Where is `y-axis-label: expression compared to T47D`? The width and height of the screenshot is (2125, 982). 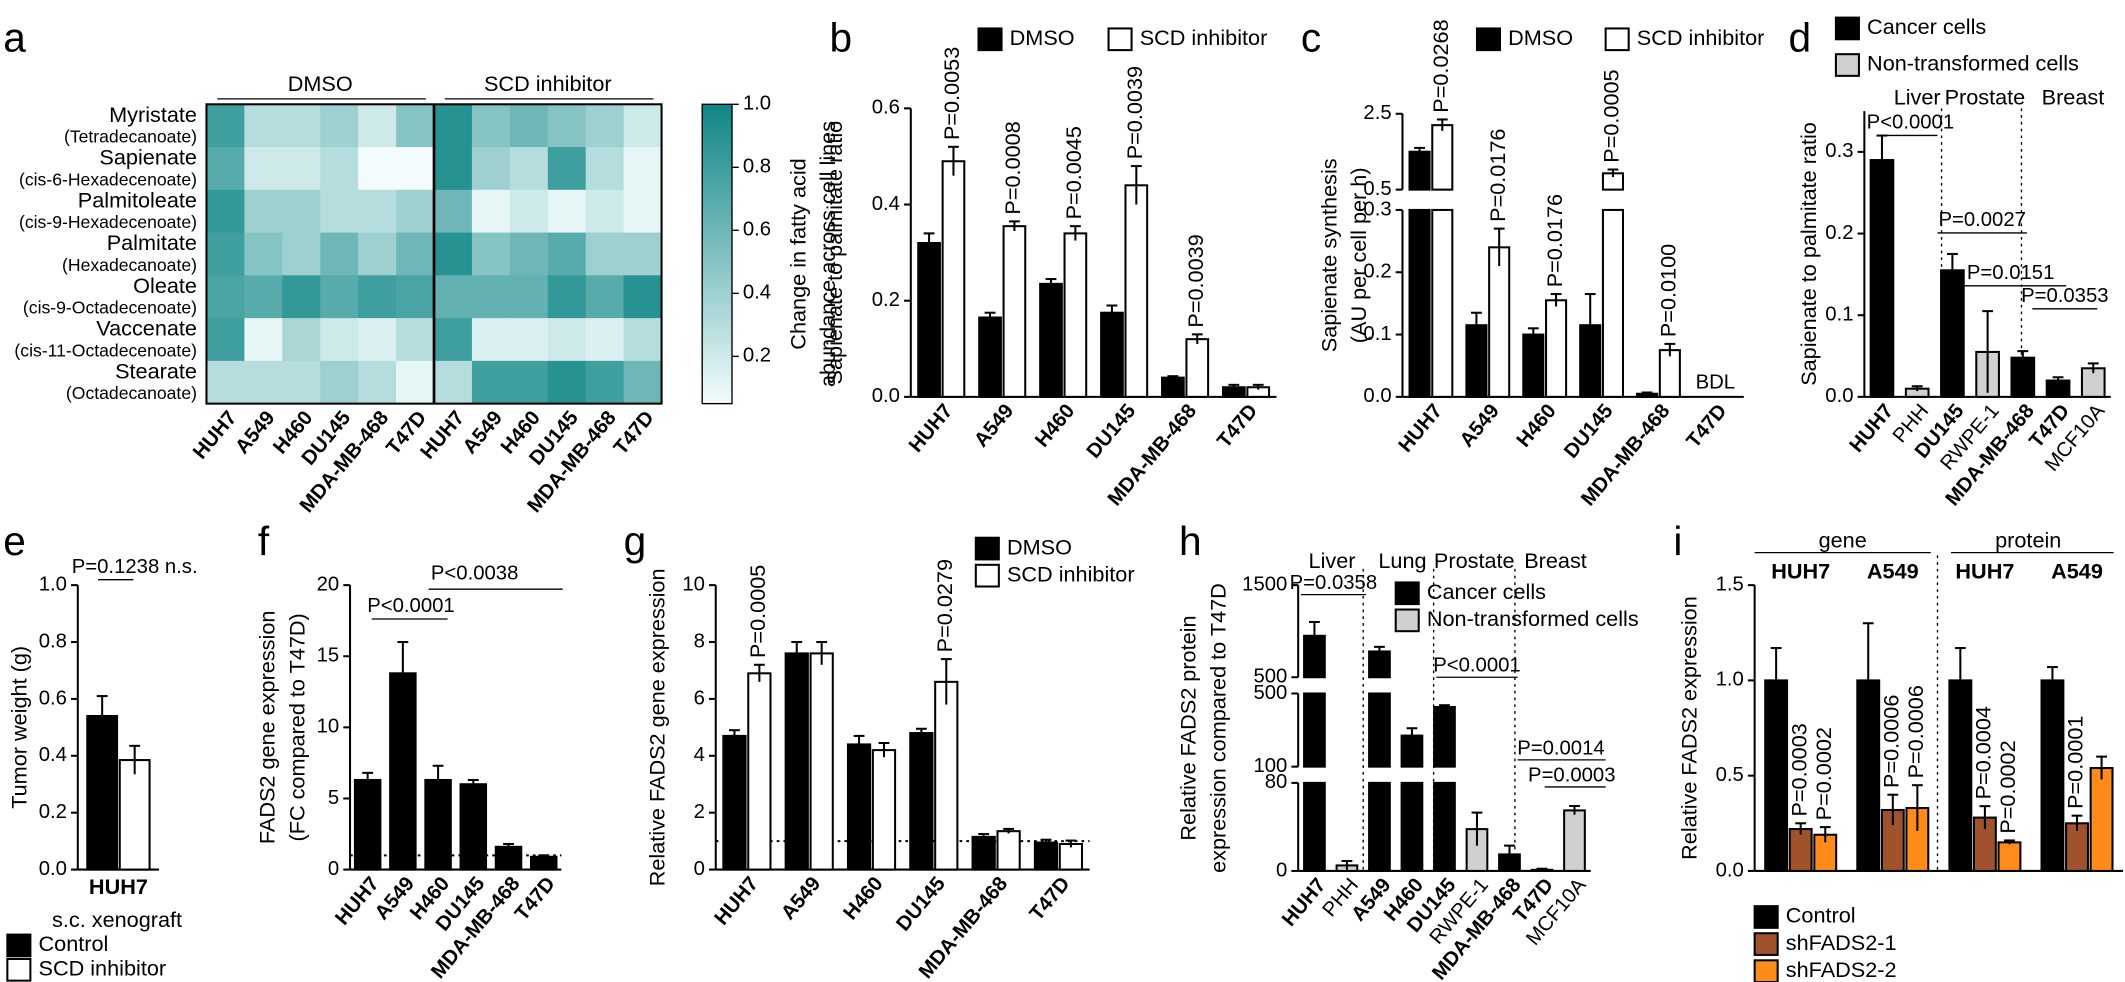
y-axis-label: expression compared to T47D is located at coordinates (1217, 728).